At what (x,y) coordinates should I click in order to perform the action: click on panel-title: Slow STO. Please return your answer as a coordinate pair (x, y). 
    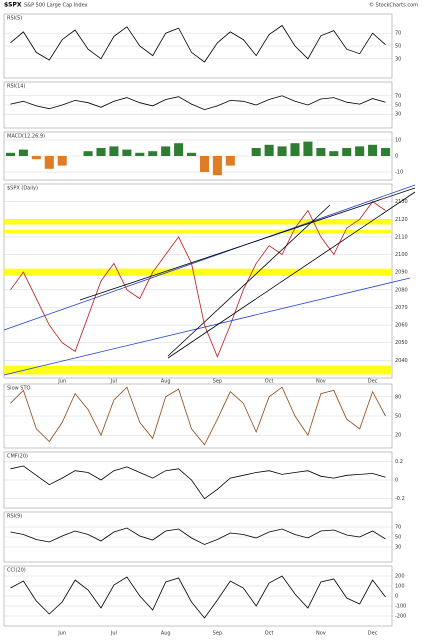
    Looking at the image, I should click on (19, 389).